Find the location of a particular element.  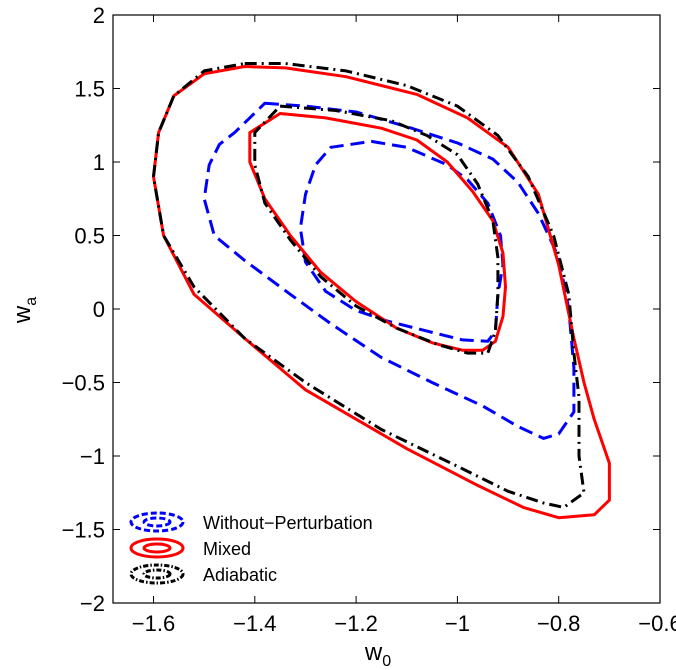

y-tick-label: −1 is located at coordinates (92, 456).